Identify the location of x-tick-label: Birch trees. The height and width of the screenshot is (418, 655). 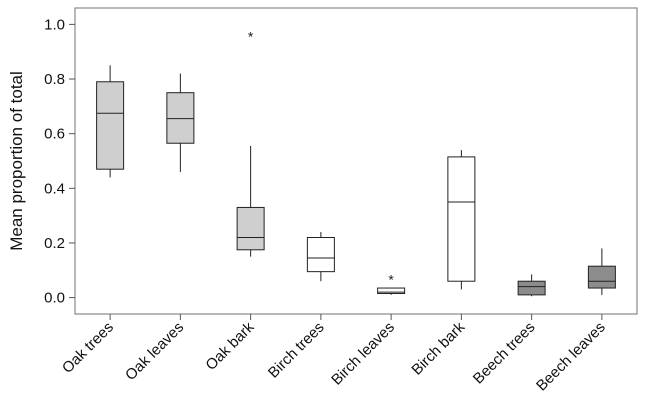
(296, 350).